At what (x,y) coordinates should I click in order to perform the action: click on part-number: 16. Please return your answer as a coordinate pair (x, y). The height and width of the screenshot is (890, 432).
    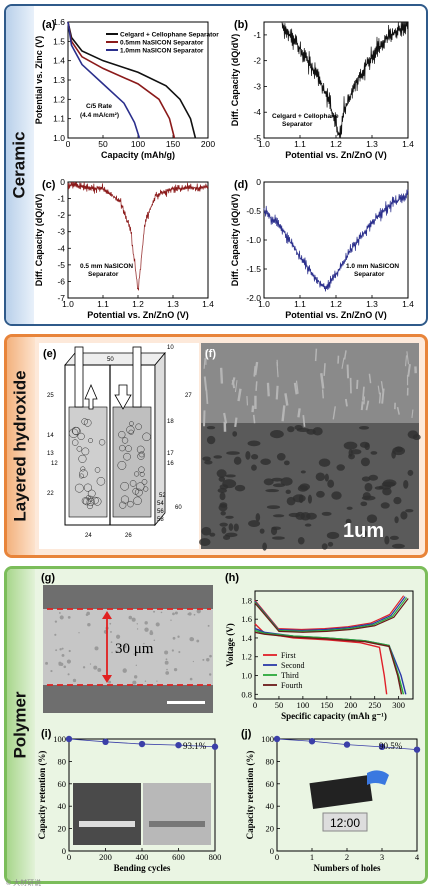
    Looking at the image, I should click on (170, 464).